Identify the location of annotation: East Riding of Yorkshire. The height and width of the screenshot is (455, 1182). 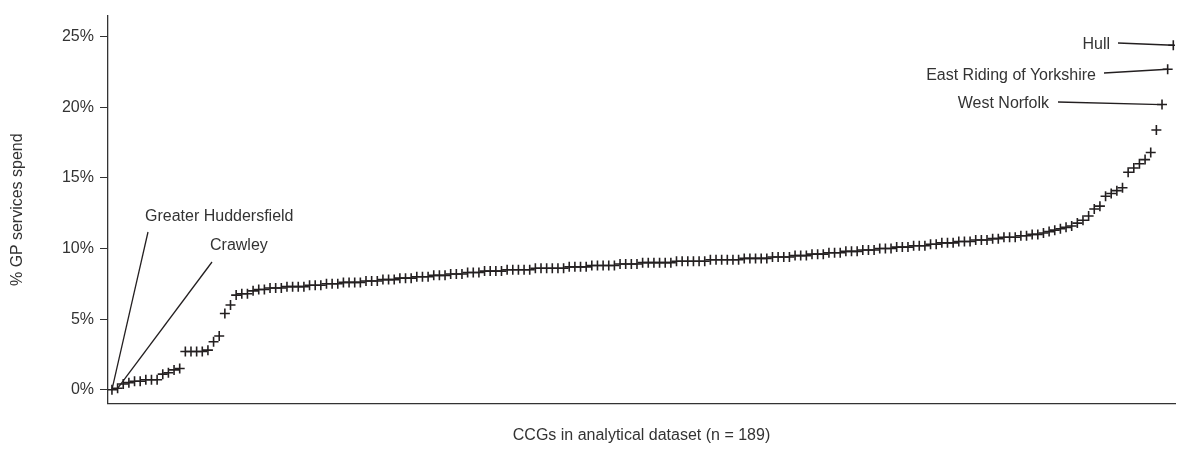
(1011, 75).